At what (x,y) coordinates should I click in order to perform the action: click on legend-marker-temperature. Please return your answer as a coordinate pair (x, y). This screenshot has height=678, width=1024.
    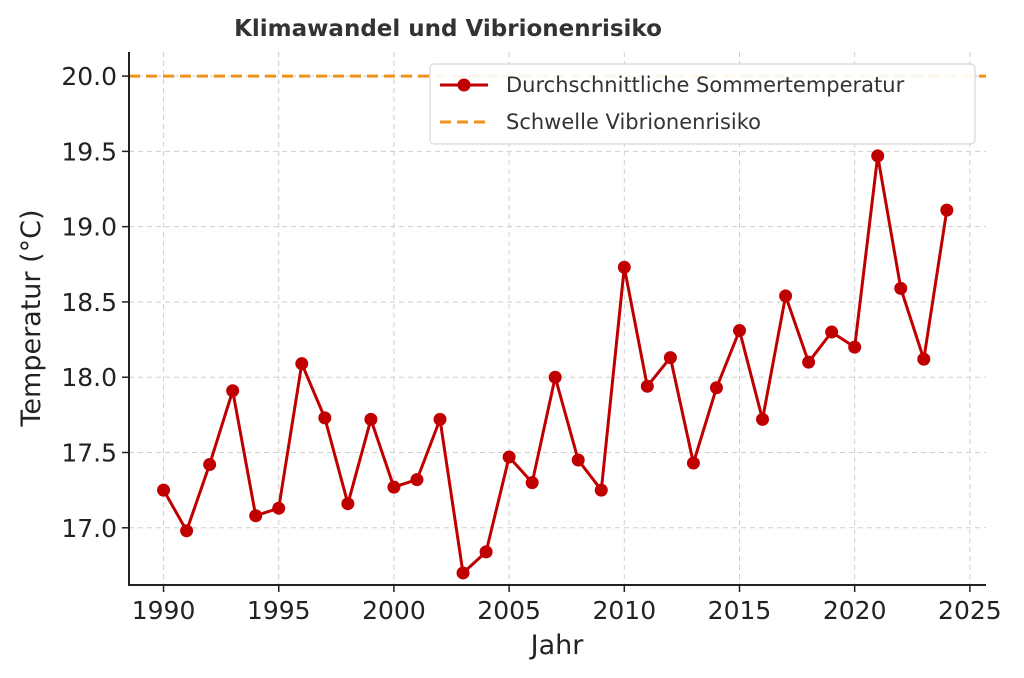
    Looking at the image, I should click on (464, 85).